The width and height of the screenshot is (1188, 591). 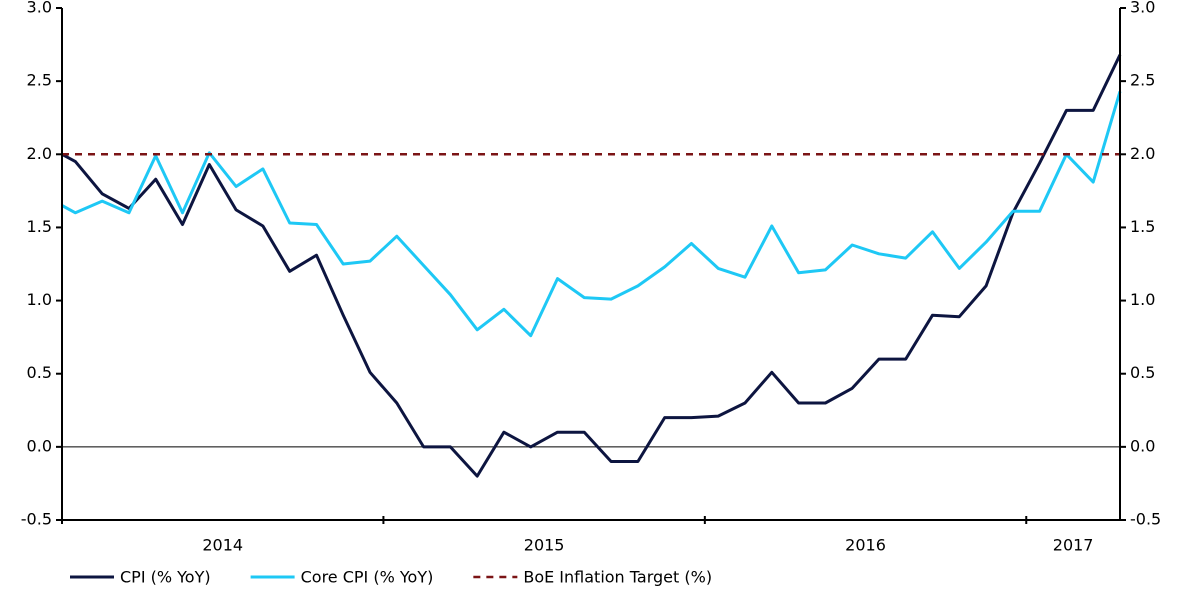 What do you see at coordinates (39, 153) in the screenshot?
I see `y-tick-label: 2.0` at bounding box center [39, 153].